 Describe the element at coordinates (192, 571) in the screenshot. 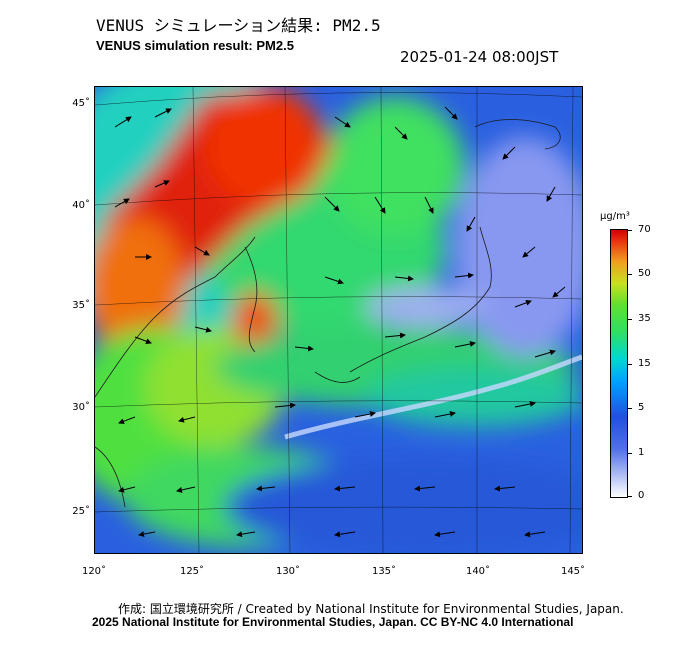

I see `lon-label-125: 125˚` at that location.